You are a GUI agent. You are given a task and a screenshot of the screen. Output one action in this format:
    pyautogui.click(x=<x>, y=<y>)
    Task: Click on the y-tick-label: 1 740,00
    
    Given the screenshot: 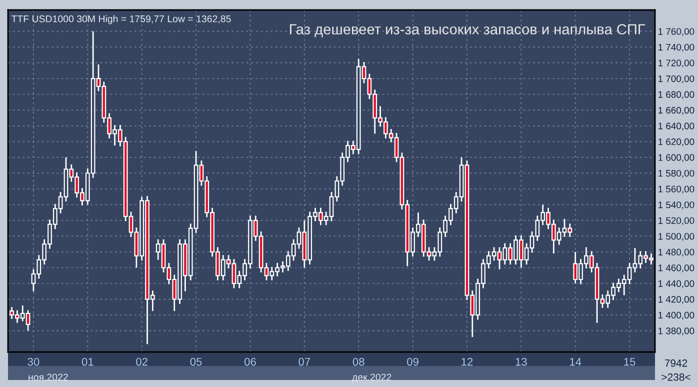 What is the action you would take?
    pyautogui.click(x=676, y=48)
    